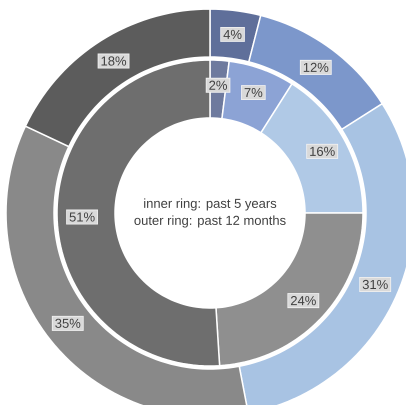 The height and width of the screenshot is (405, 406). I want to click on data-label: 31%, so click(375, 285).